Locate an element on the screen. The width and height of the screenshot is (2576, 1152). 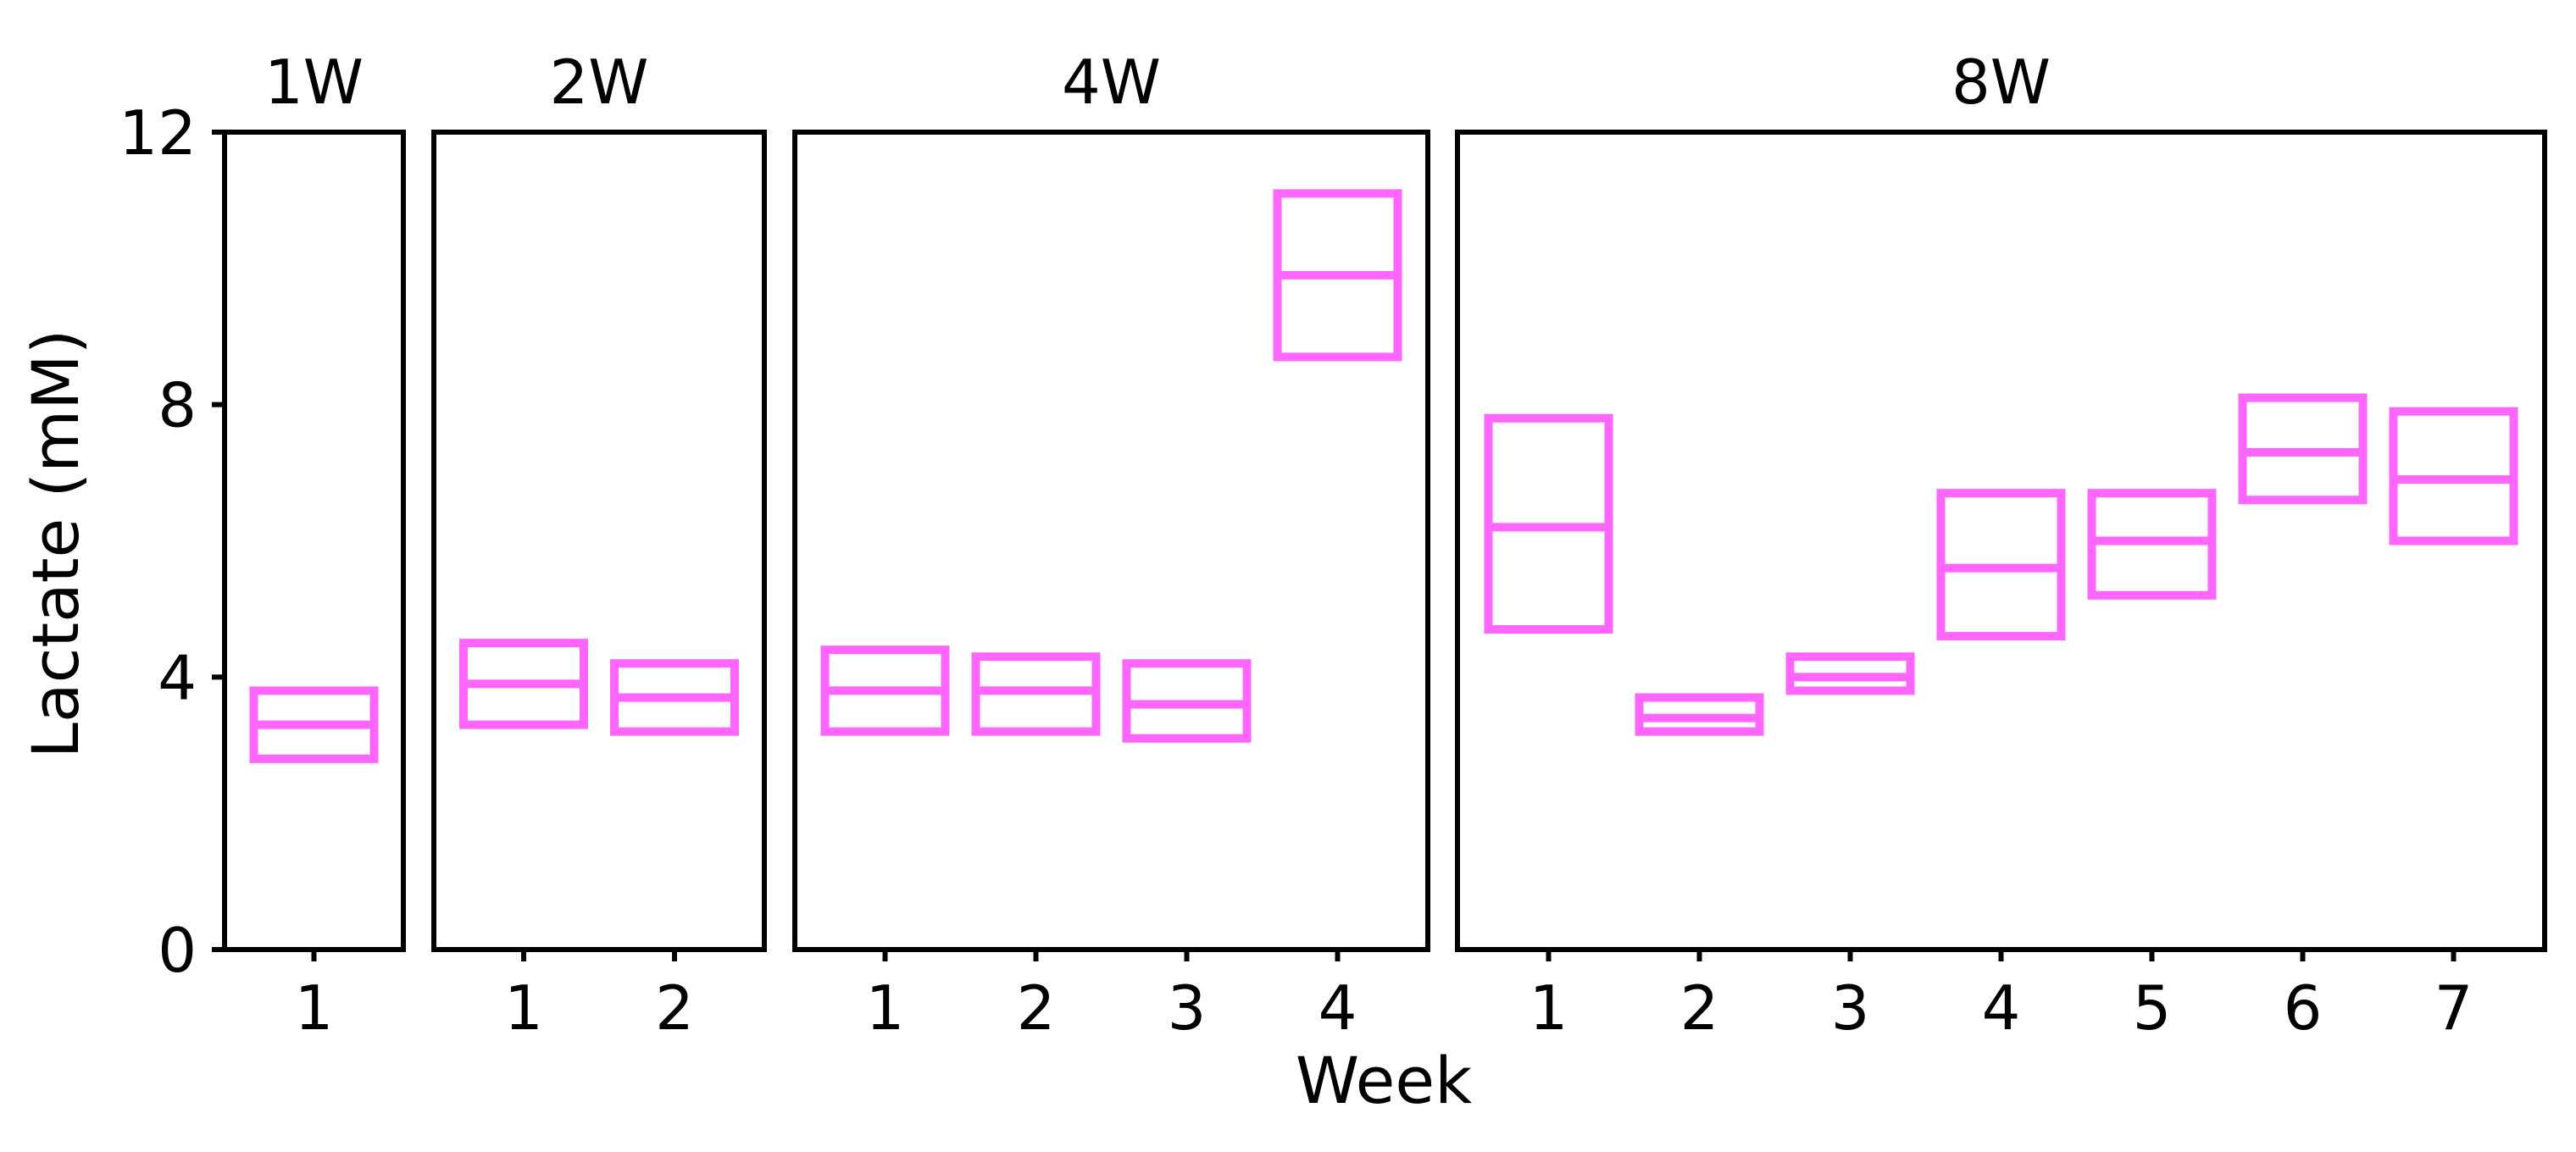
x-tick-label: 6 is located at coordinates (2303, 1008).